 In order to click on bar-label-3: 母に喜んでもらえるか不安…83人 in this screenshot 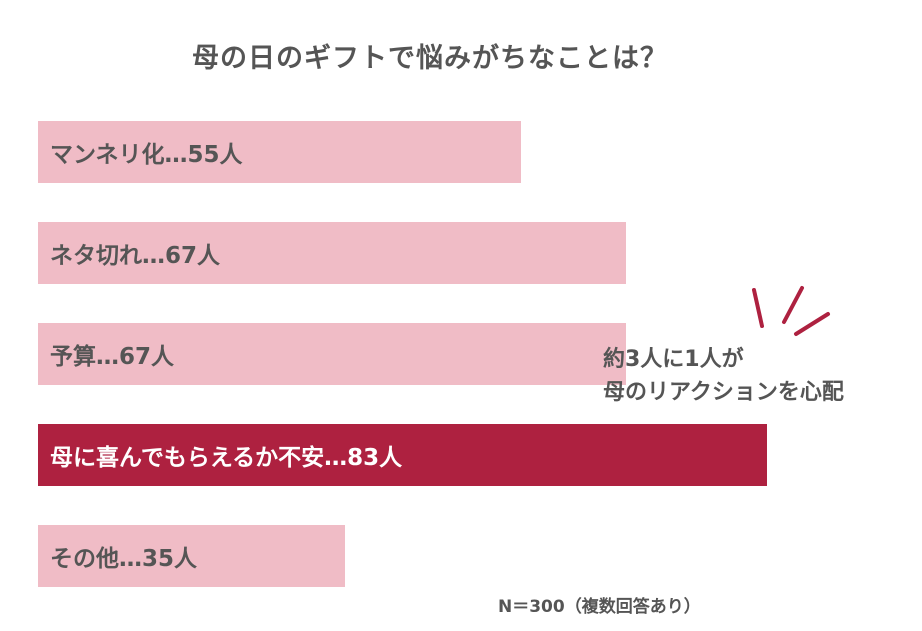, I will do `click(226, 458)`.